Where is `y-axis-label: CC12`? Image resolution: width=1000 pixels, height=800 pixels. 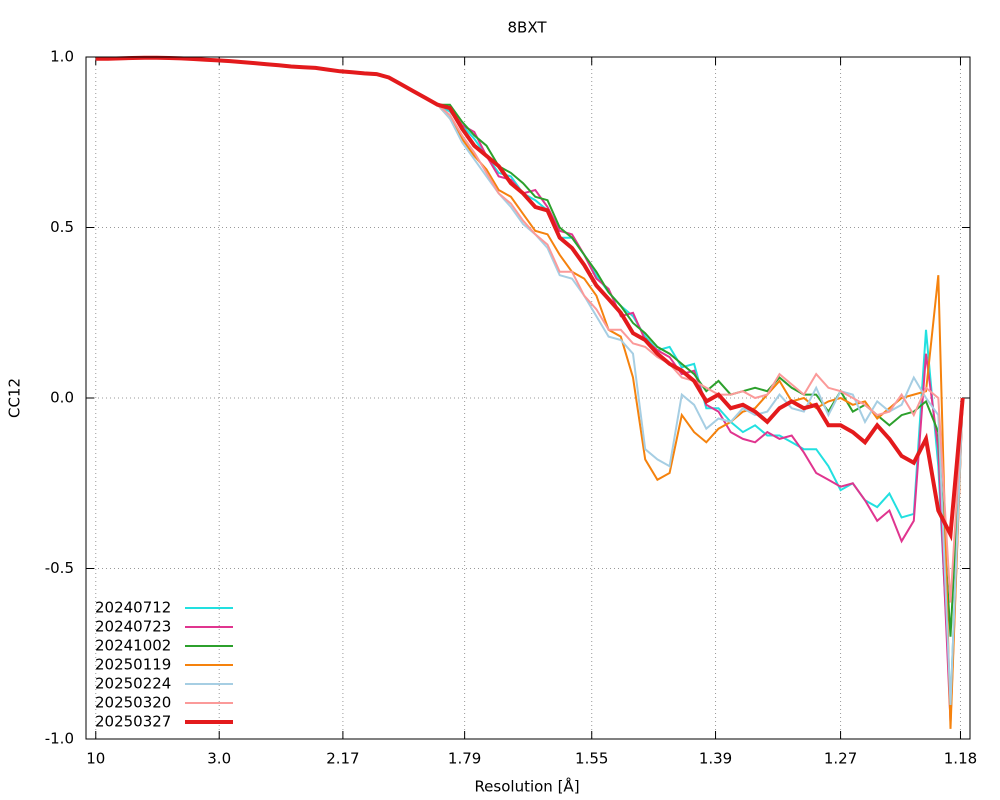 y-axis-label: CC12 is located at coordinates (15, 398).